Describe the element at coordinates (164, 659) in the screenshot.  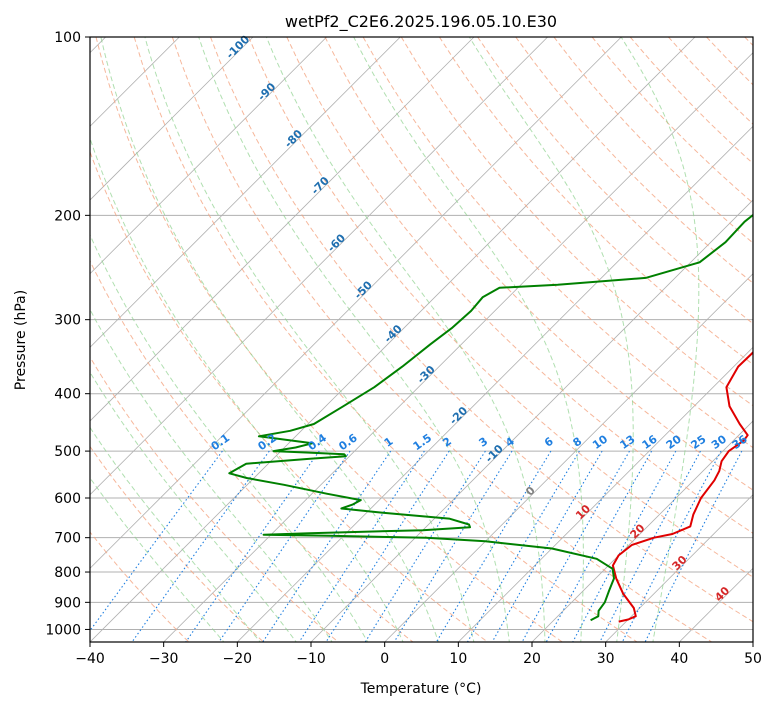
I see `x-tick-label: −30` at that location.